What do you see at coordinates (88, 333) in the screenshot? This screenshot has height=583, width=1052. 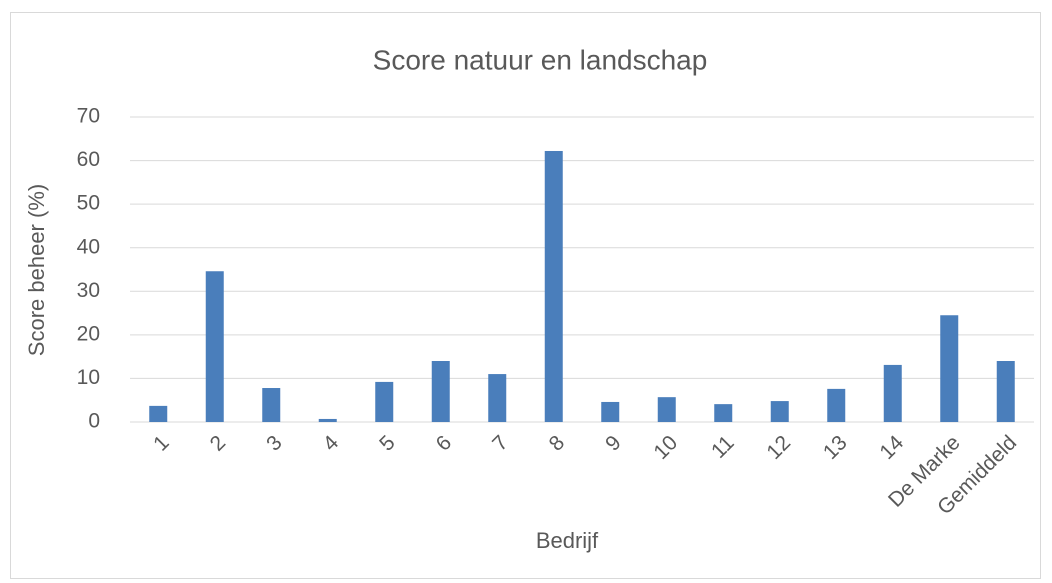 I see `y-tick-label: 20` at bounding box center [88, 333].